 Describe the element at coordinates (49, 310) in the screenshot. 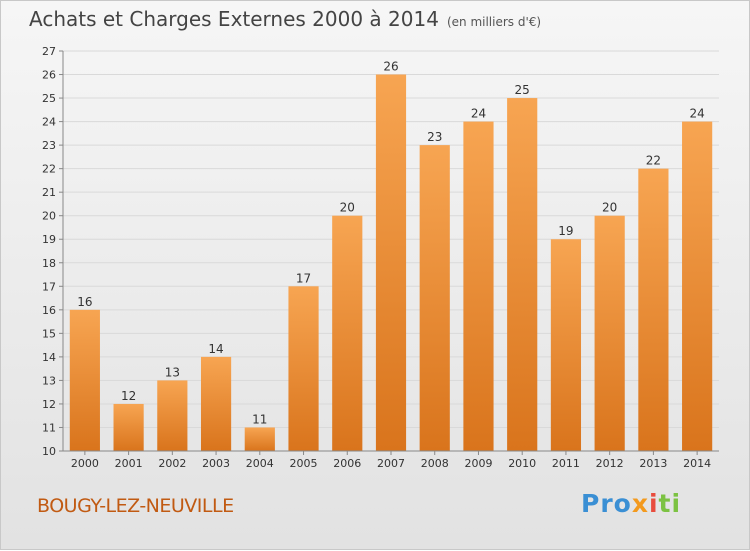

I see `y-tick-label: 16` at that location.